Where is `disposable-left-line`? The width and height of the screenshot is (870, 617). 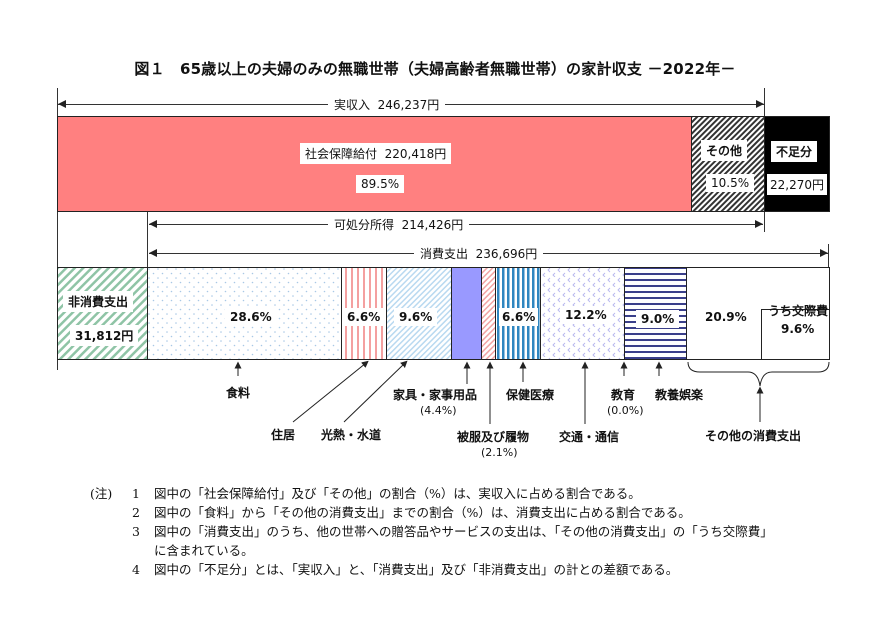 disposable-left-line is located at coordinates (147, 240).